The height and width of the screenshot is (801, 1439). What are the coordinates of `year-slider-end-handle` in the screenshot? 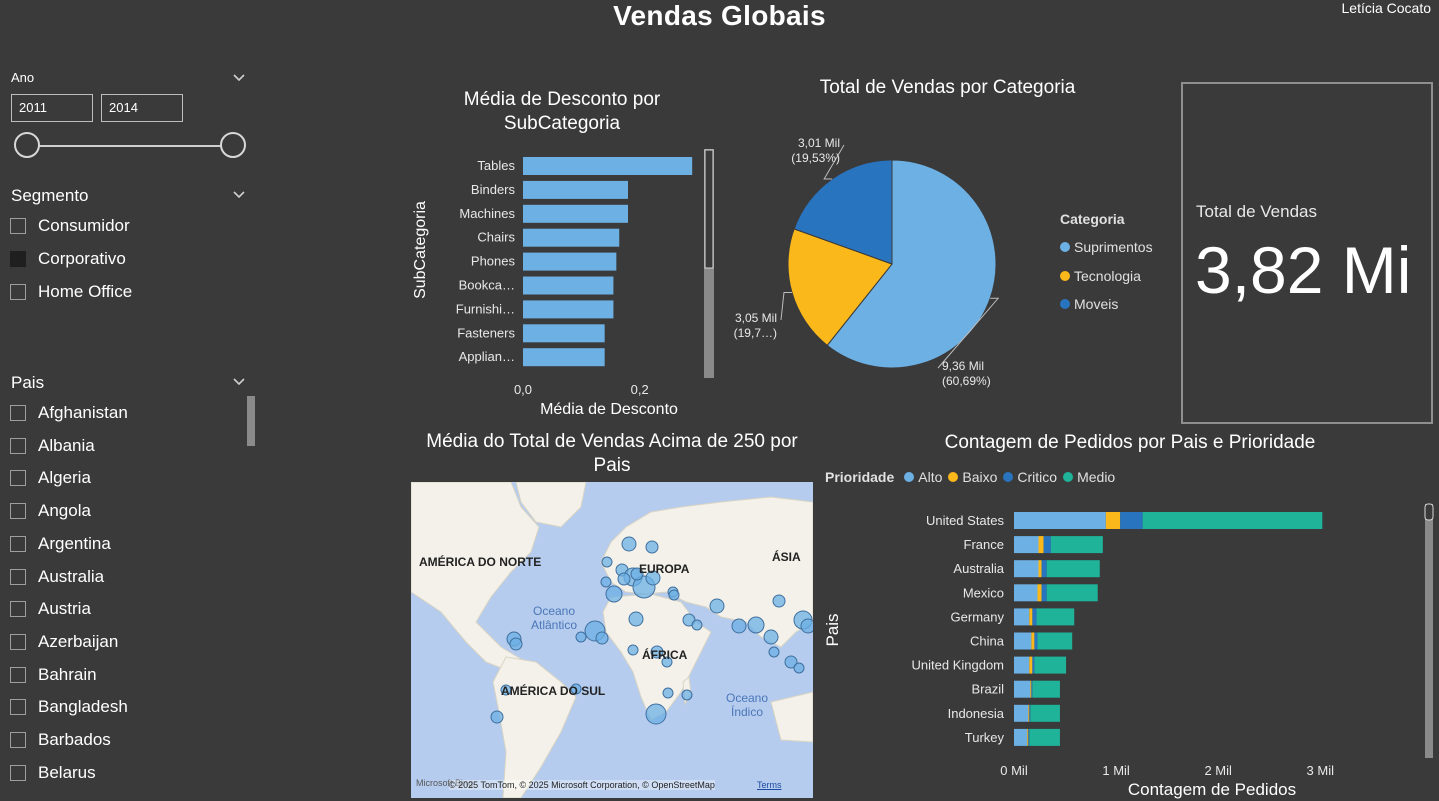 It's located at (233, 145).